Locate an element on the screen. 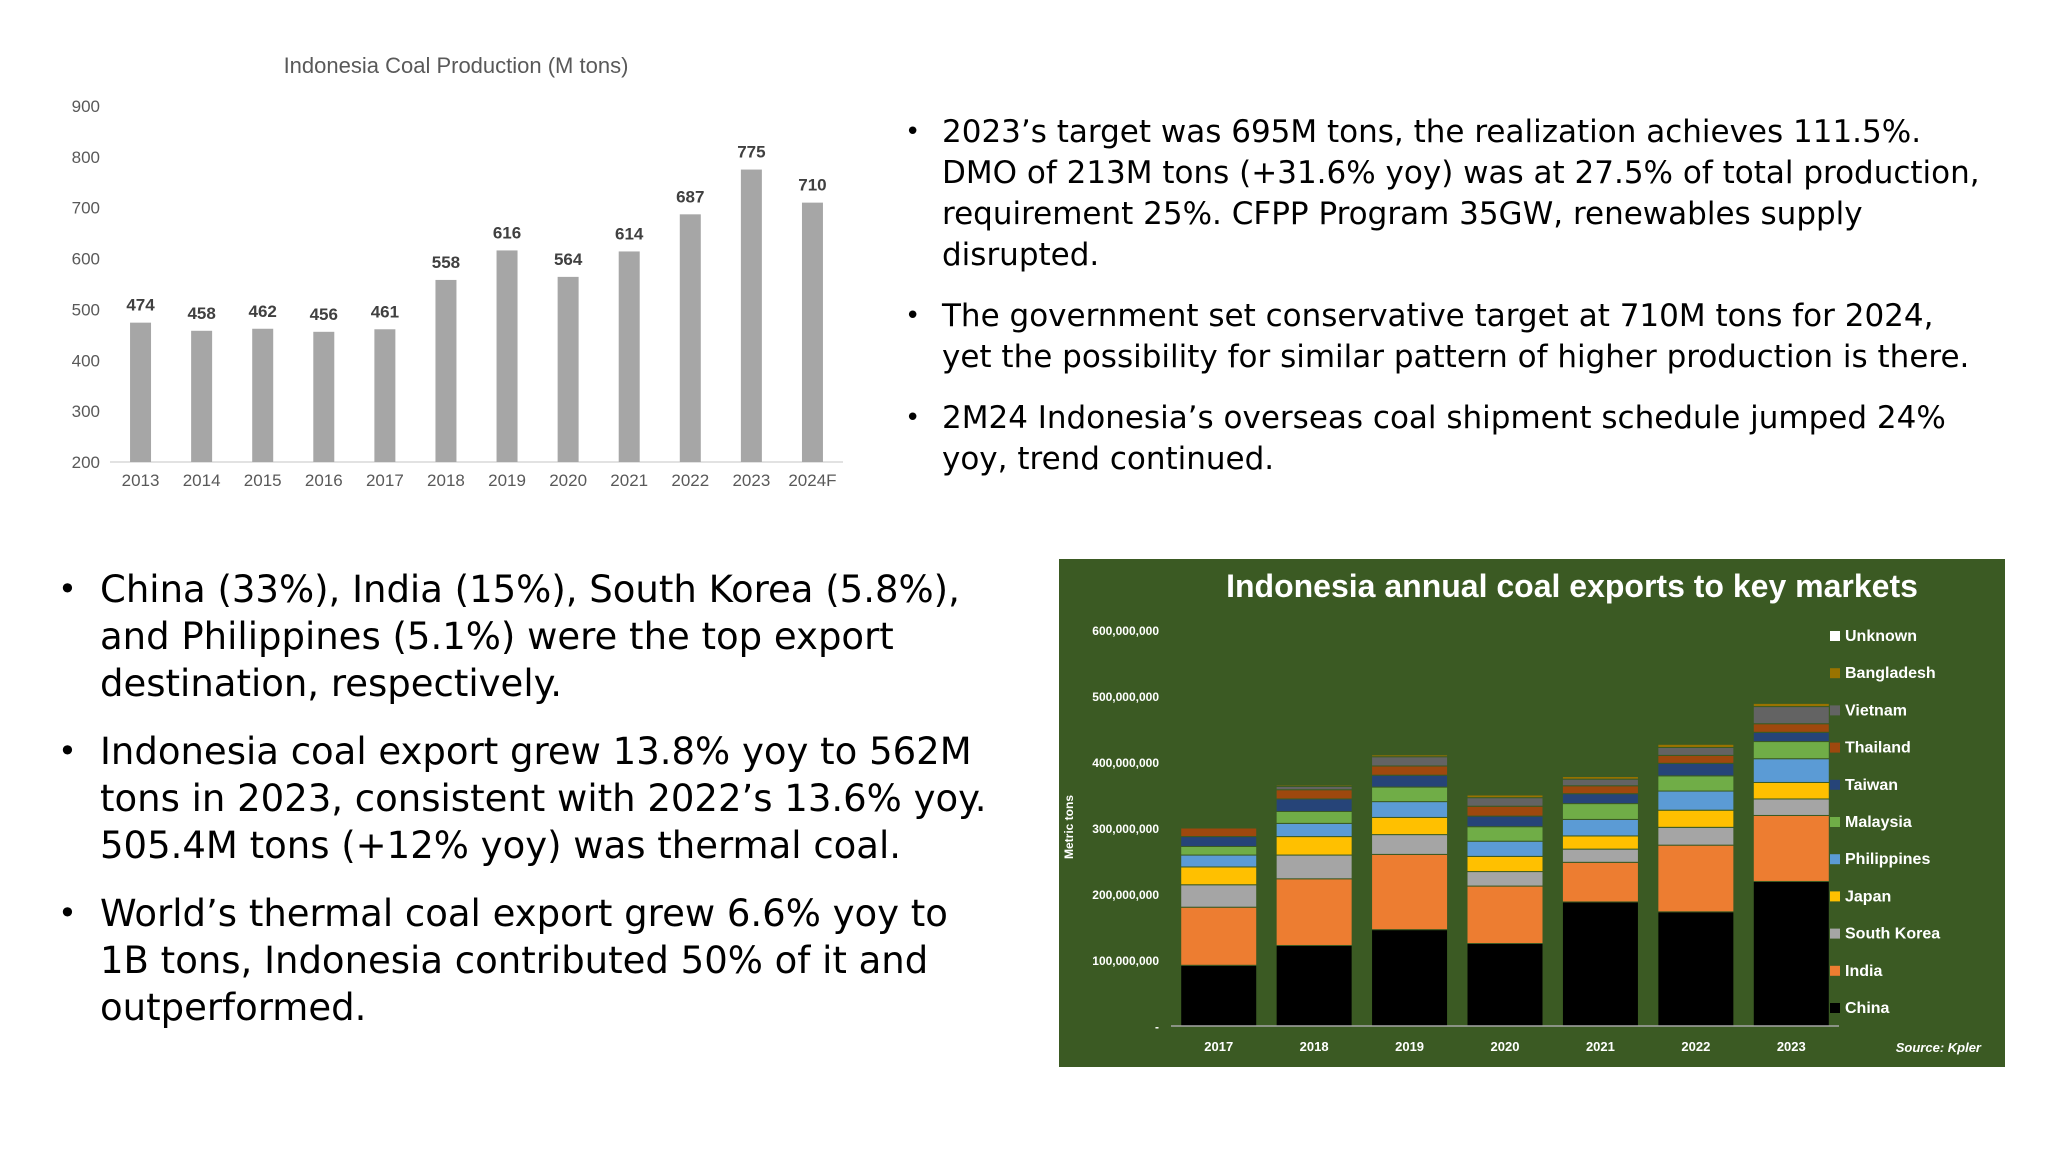  y-tick-label: 500 is located at coordinates (86, 309).